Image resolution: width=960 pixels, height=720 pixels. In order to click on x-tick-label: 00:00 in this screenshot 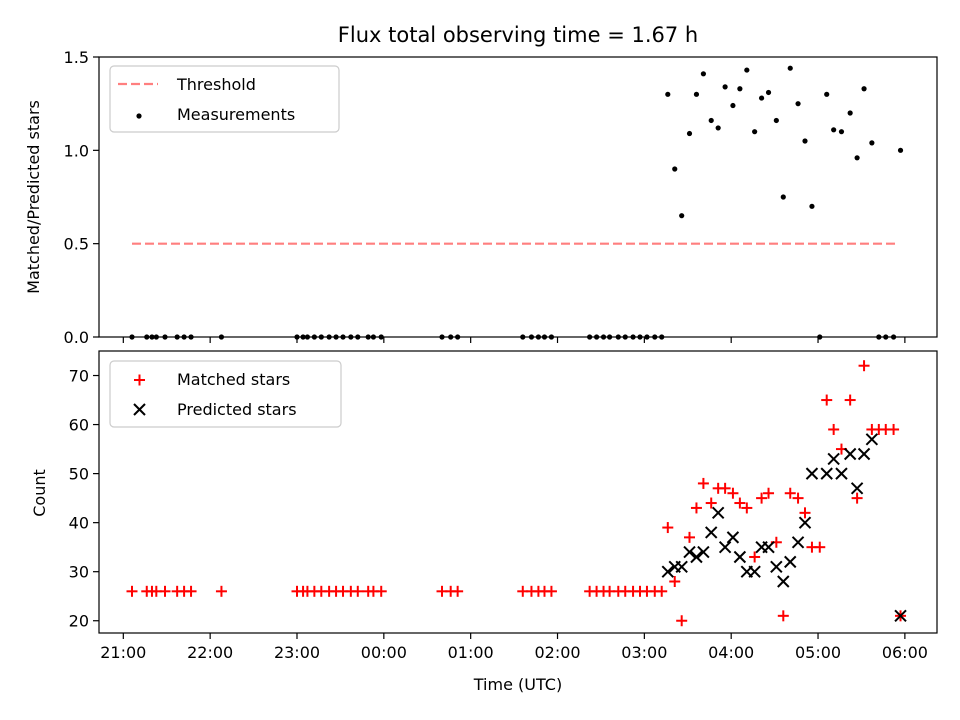, I will do `click(384, 652)`.